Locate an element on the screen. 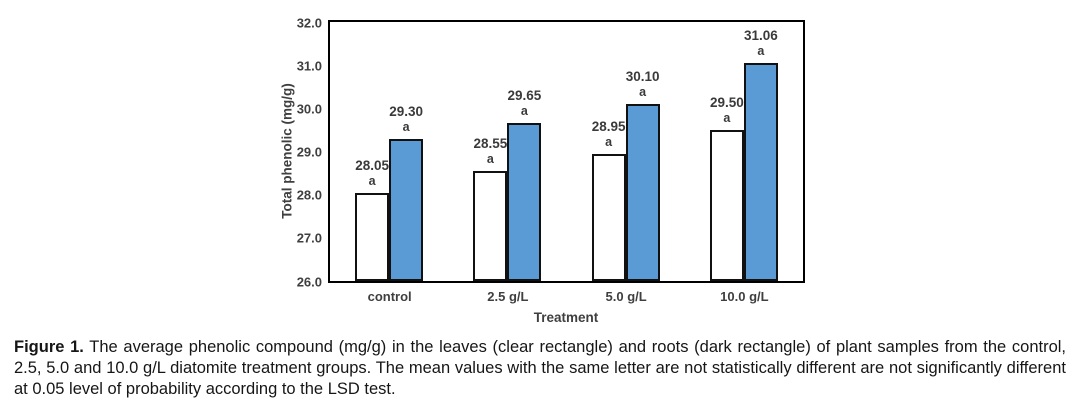 Image resolution: width=1080 pixels, height=408 pixels. x-axis-category-label: 2.5 g/L is located at coordinates (508, 296).